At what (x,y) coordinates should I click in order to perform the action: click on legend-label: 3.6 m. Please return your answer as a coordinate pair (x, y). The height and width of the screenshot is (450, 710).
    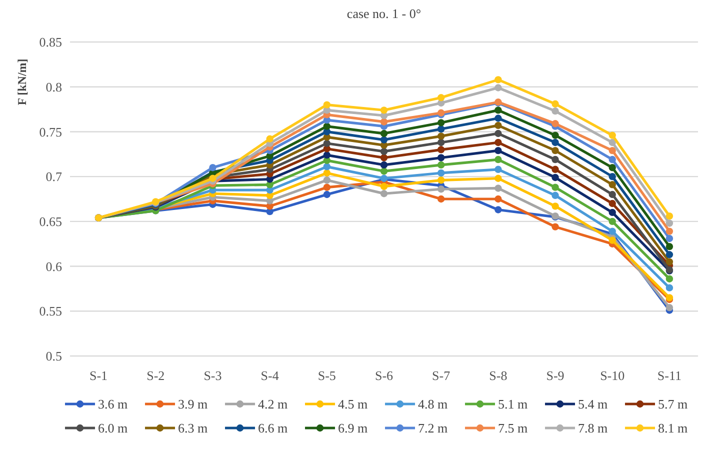
    Looking at the image, I should click on (113, 404).